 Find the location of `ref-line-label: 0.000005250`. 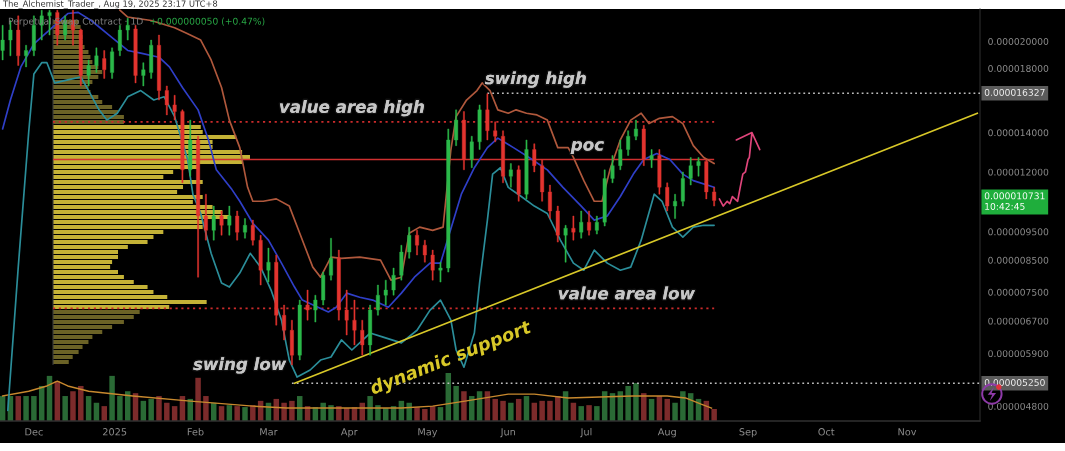

ref-line-label: 0.000005250 is located at coordinates (1014, 382).